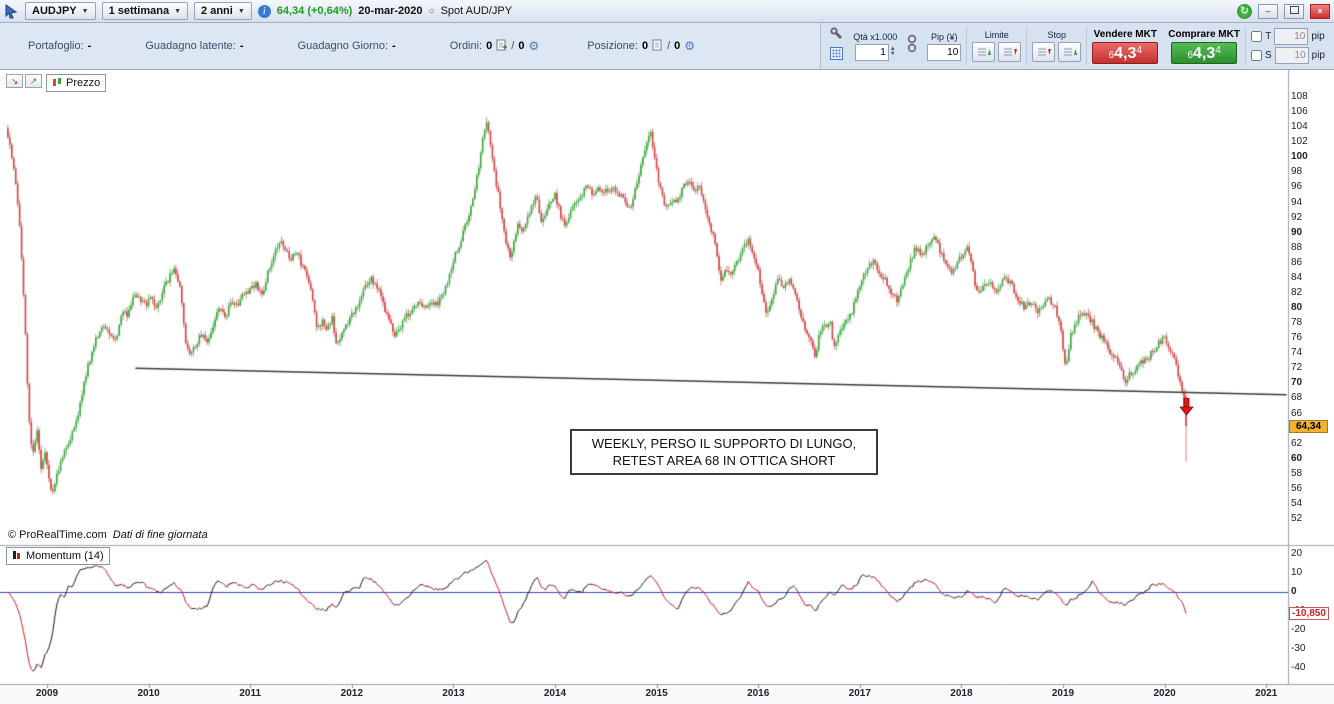 This screenshot has height=704, width=1334. I want to click on timeframe-label: 1 settimana, so click(139, 11).